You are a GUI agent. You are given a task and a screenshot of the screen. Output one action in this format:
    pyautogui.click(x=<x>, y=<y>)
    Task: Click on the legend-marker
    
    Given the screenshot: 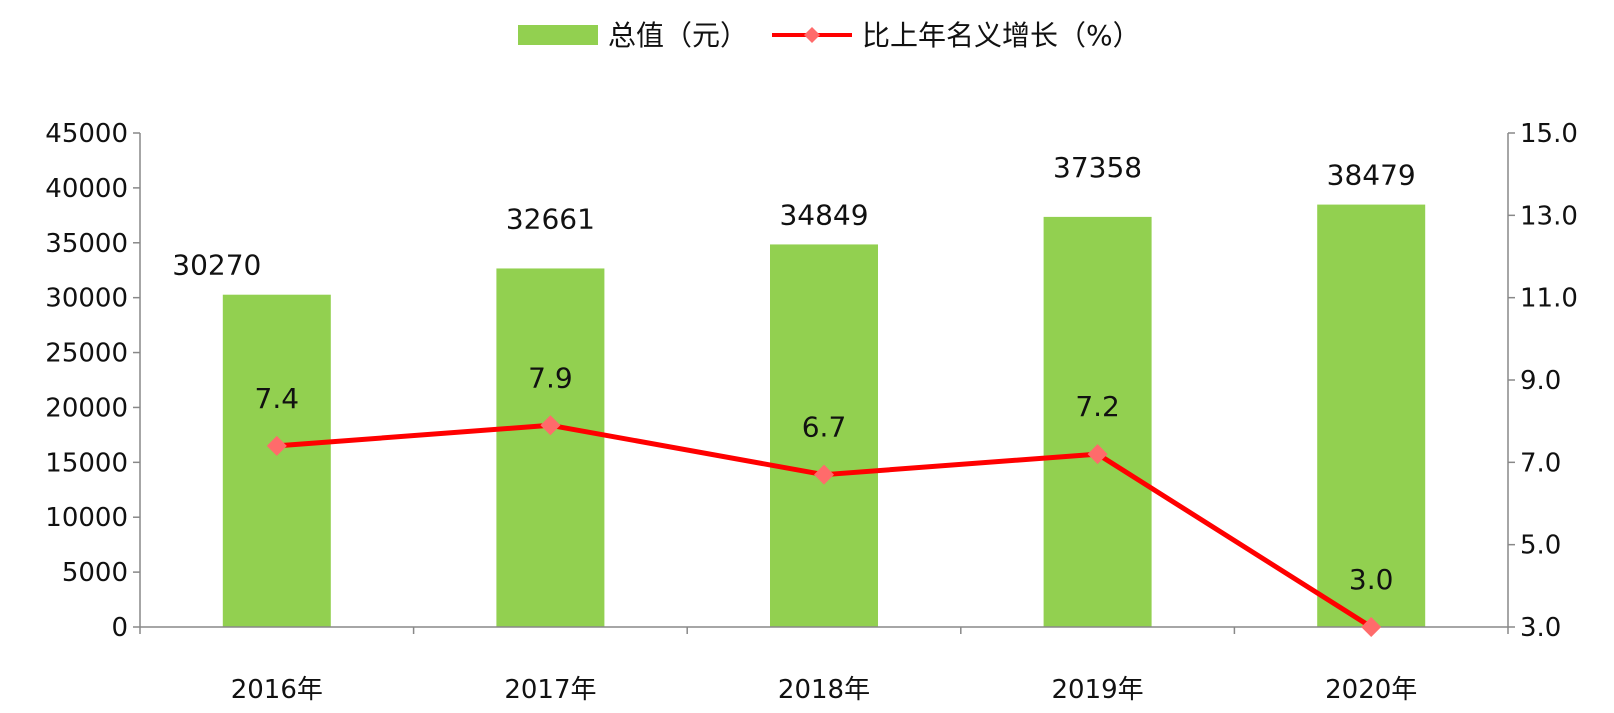 What is the action you would take?
    pyautogui.click(x=812, y=35)
    